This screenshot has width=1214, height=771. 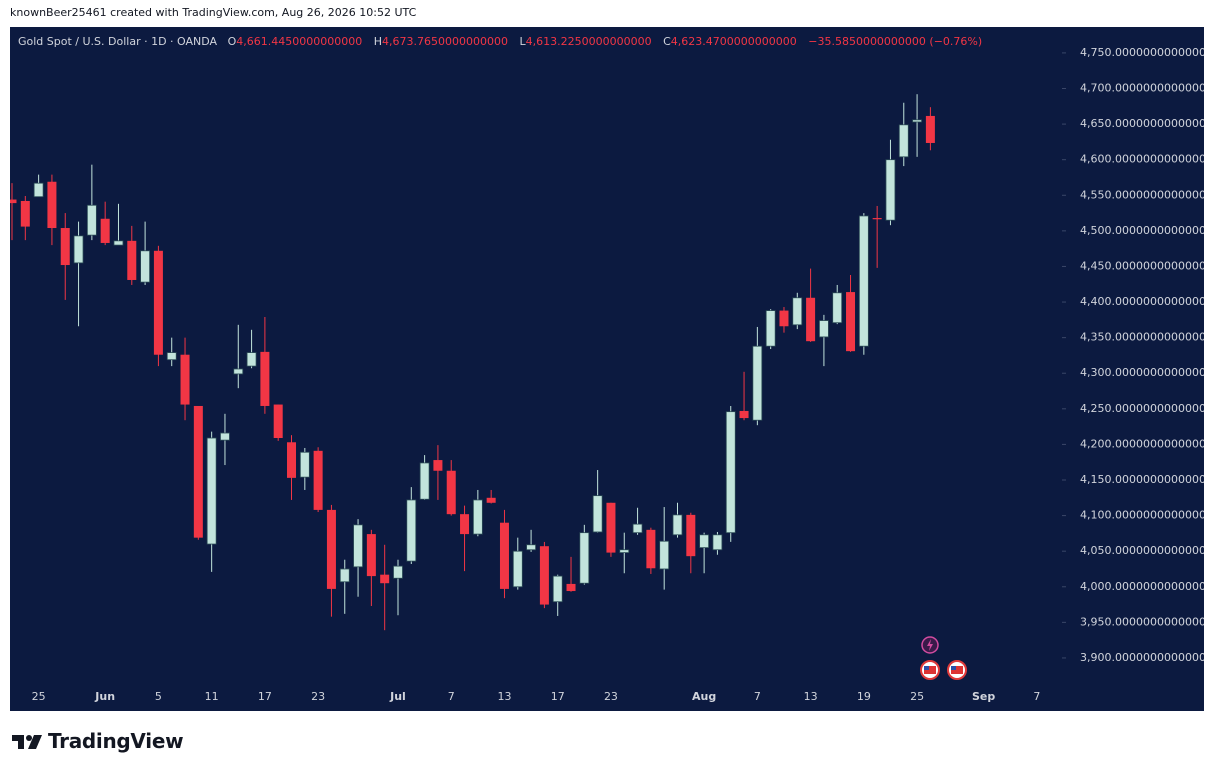 What do you see at coordinates (39, 696) in the screenshot?
I see `x-tick-label: 25` at bounding box center [39, 696].